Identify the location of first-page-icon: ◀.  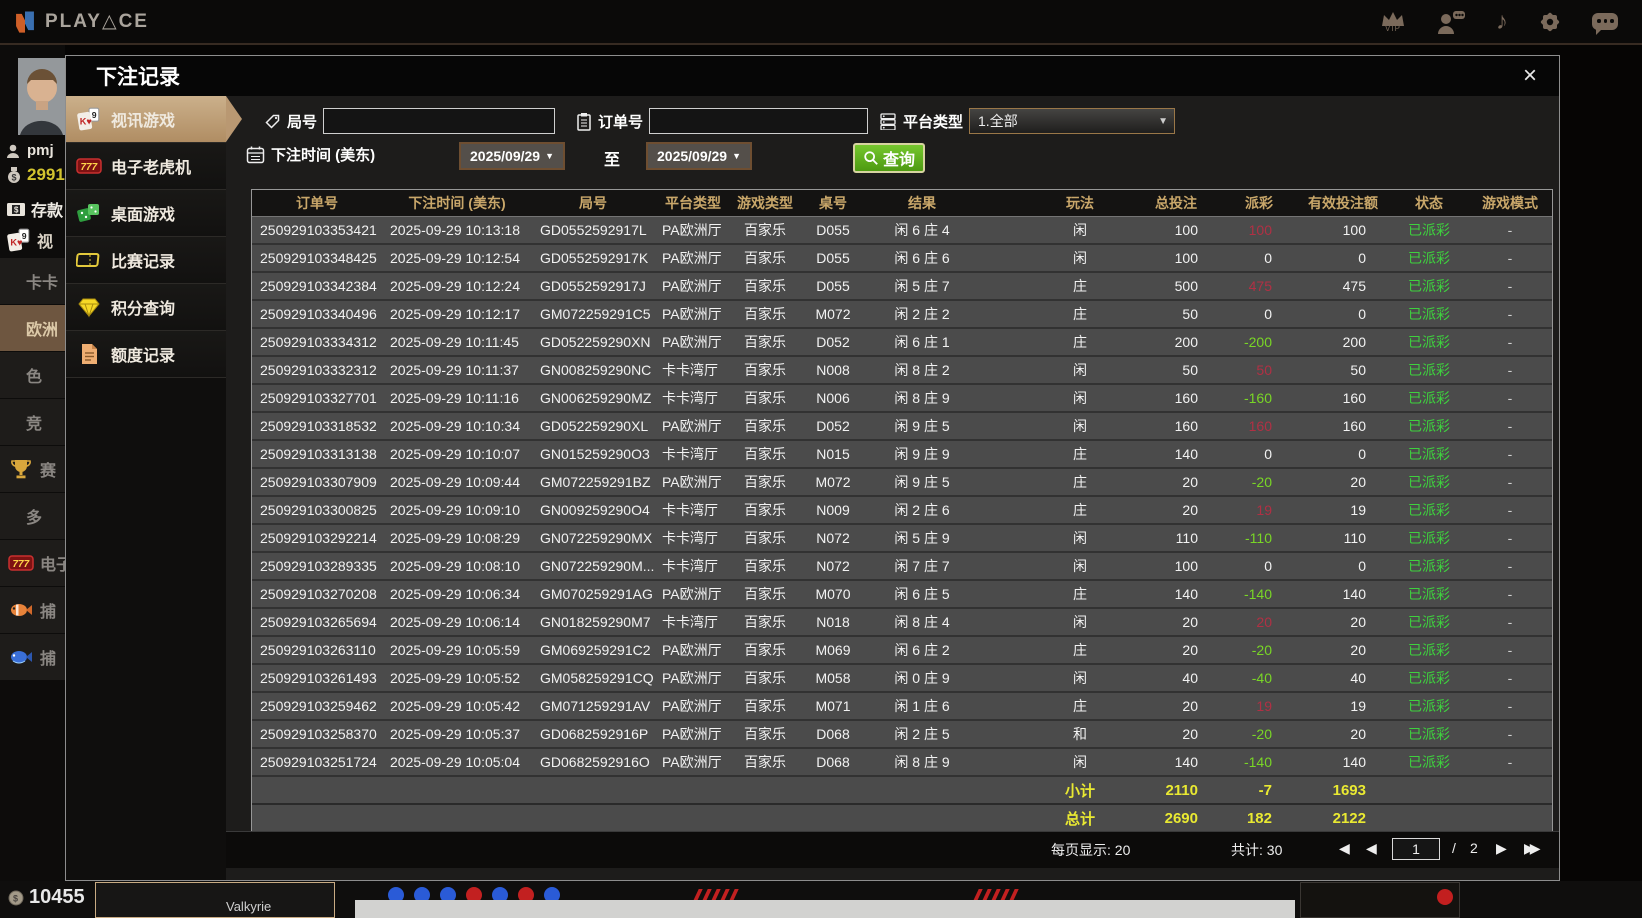
(1344, 848).